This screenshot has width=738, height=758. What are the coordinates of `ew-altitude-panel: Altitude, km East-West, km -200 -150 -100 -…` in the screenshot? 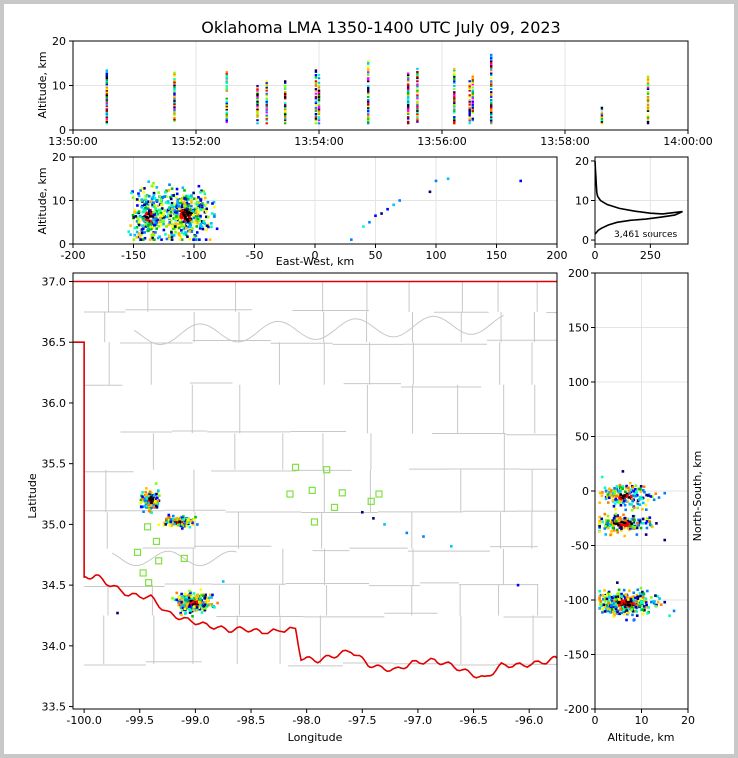 It's located at (302, 209).